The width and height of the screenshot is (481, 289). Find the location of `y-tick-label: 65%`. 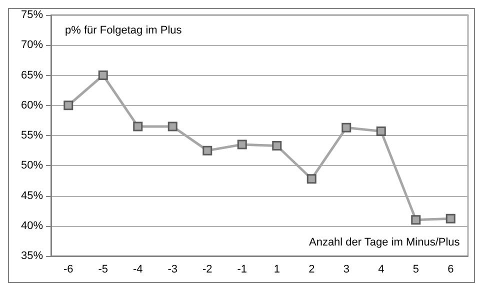

y-tick-label: 65% is located at coordinates (32, 75).